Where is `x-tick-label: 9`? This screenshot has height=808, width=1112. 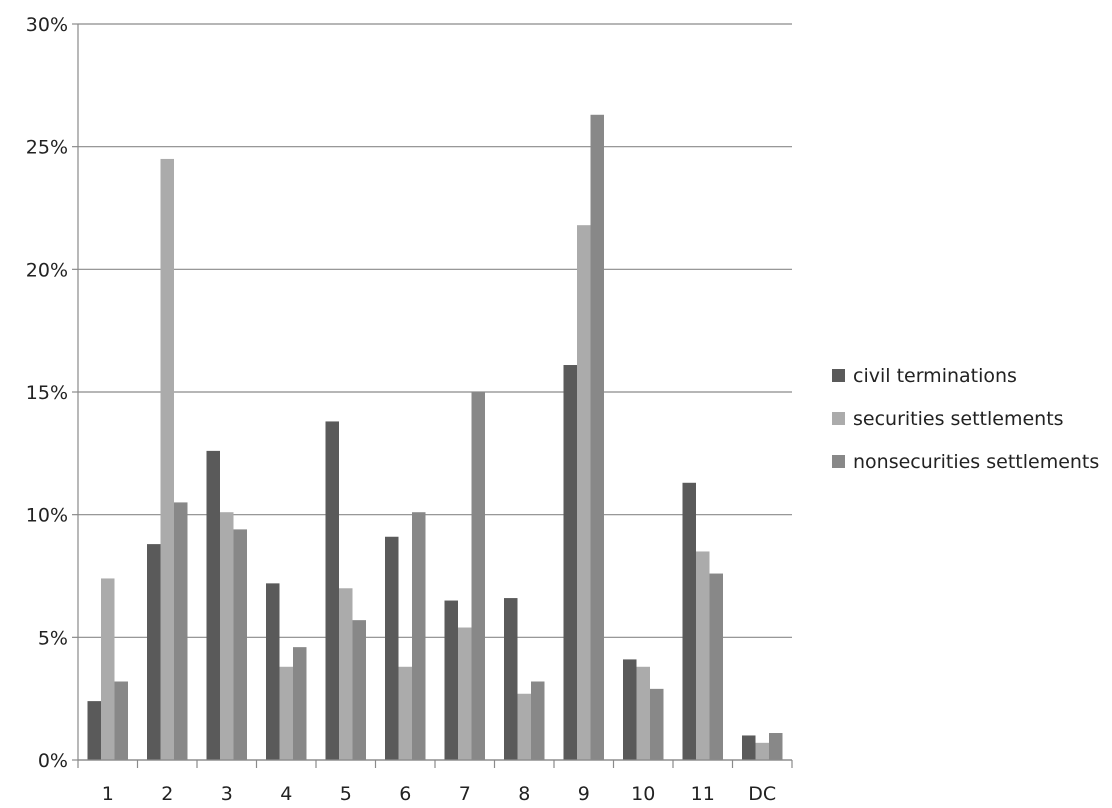 x-tick-label: 9 is located at coordinates (584, 794).